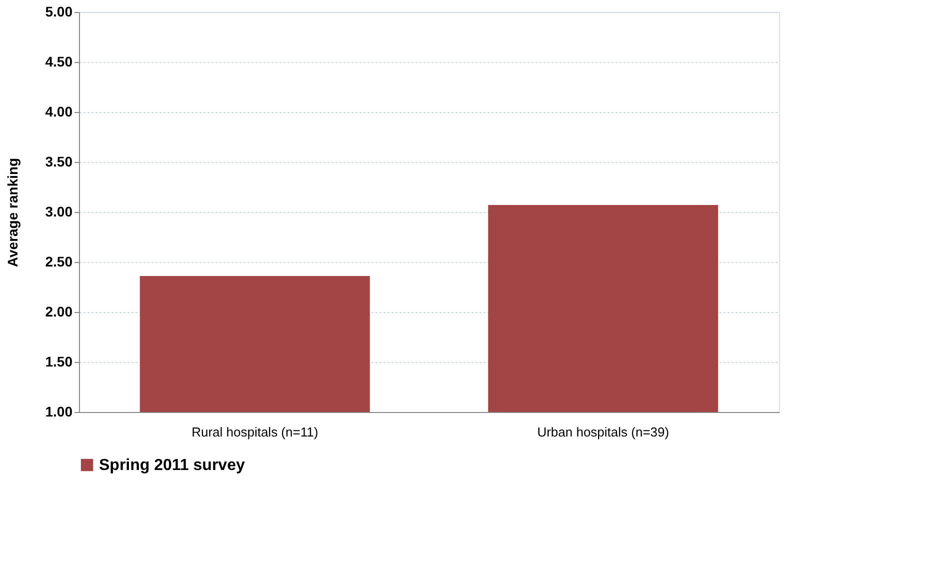  What do you see at coordinates (59, 312) in the screenshot?
I see `y-tick-label: 2.00` at bounding box center [59, 312].